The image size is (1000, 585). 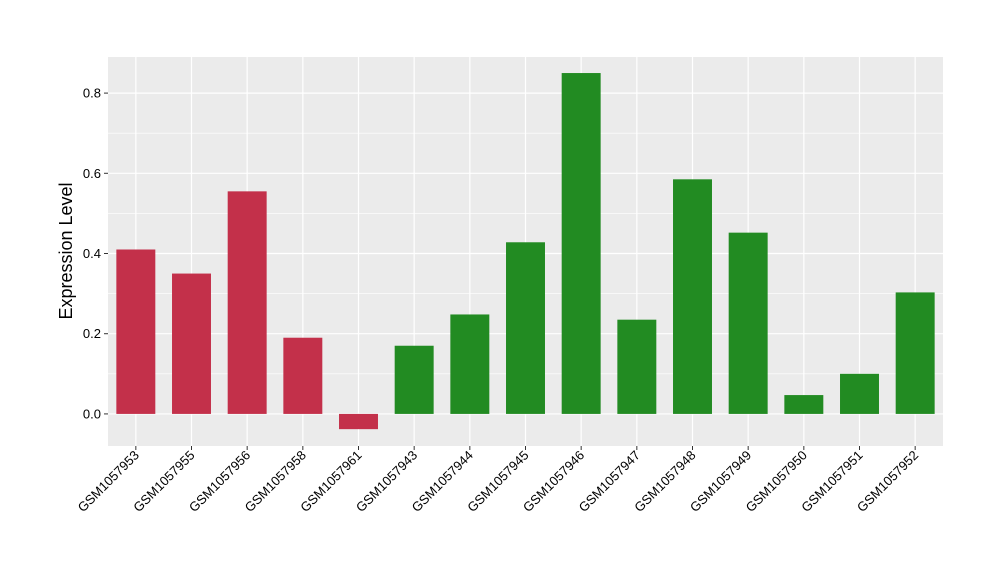 I want to click on y-tick-label: 0.6, so click(x=92, y=173).